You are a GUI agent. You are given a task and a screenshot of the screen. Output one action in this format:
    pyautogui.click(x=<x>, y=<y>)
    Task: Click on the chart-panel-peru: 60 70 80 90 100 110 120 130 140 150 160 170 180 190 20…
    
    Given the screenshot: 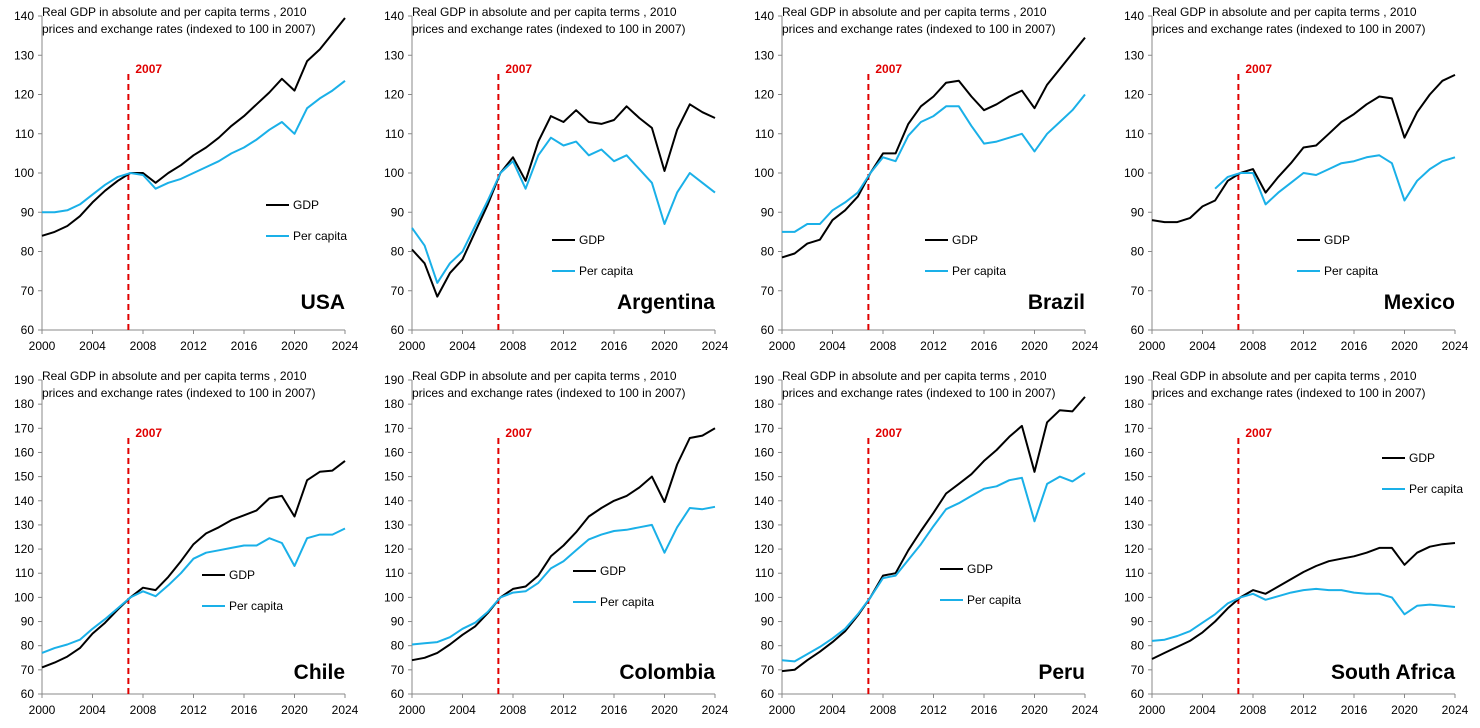 What is the action you would take?
    pyautogui.click(x=925, y=546)
    